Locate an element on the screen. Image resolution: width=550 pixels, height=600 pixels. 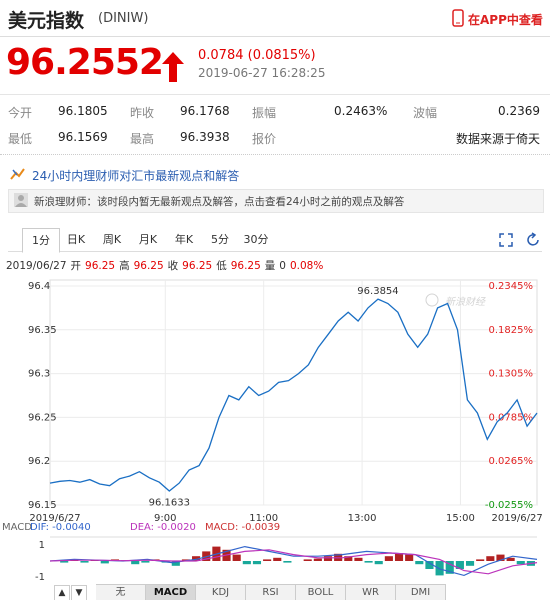
info-text: 2019/06/27 is located at coordinates (36, 266).